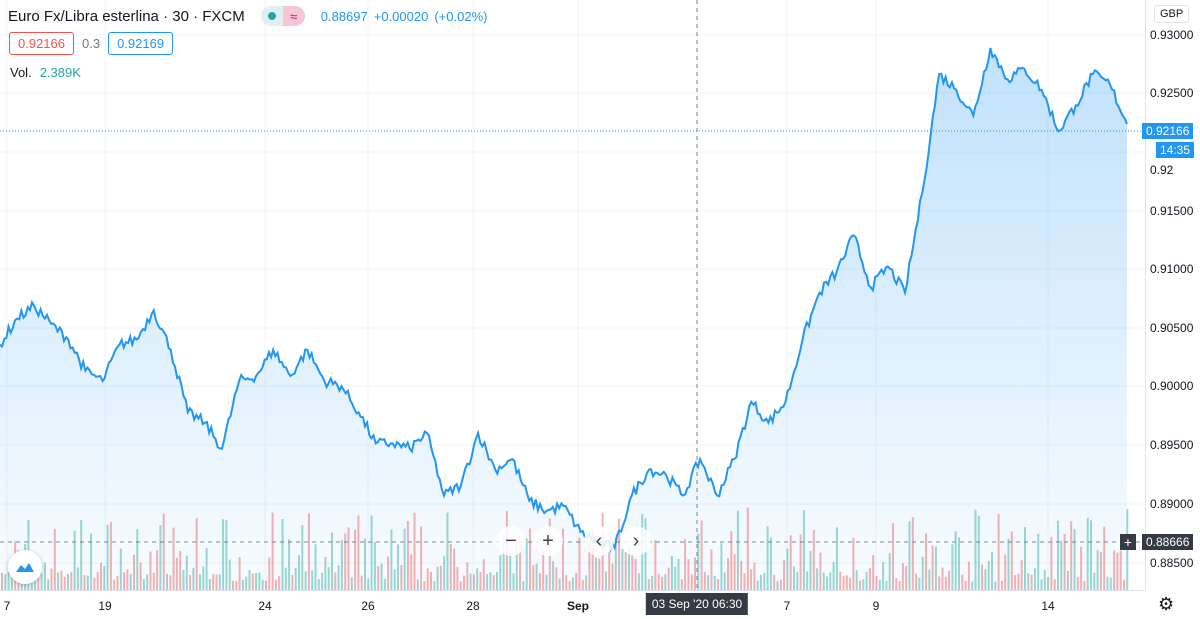 This screenshot has height=619, width=1200. I want to click on market-status: ≈, so click(282, 16).